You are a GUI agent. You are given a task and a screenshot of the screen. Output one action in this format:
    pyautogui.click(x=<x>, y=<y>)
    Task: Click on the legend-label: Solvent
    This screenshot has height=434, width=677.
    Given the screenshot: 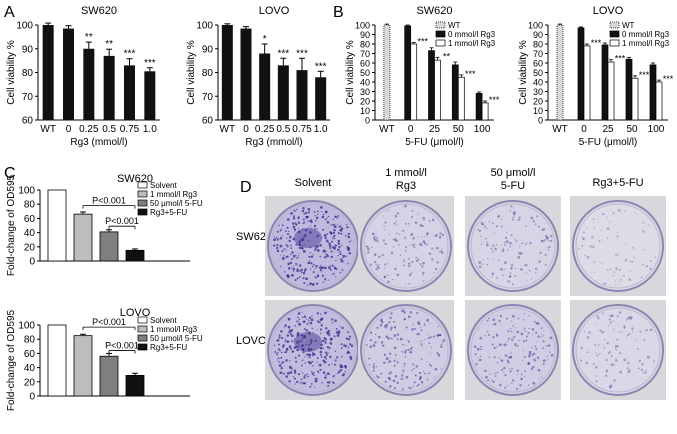 What is the action you would take?
    pyautogui.click(x=163, y=320)
    